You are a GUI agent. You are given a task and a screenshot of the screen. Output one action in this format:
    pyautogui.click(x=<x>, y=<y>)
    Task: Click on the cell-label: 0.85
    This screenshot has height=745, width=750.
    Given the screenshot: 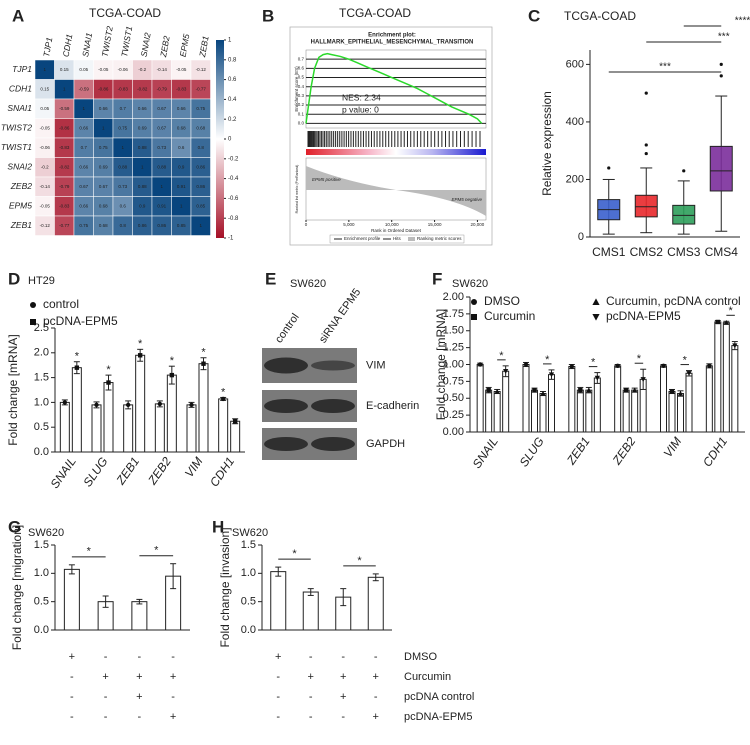 What is the action you would take?
    pyautogui.click(x=181, y=225)
    